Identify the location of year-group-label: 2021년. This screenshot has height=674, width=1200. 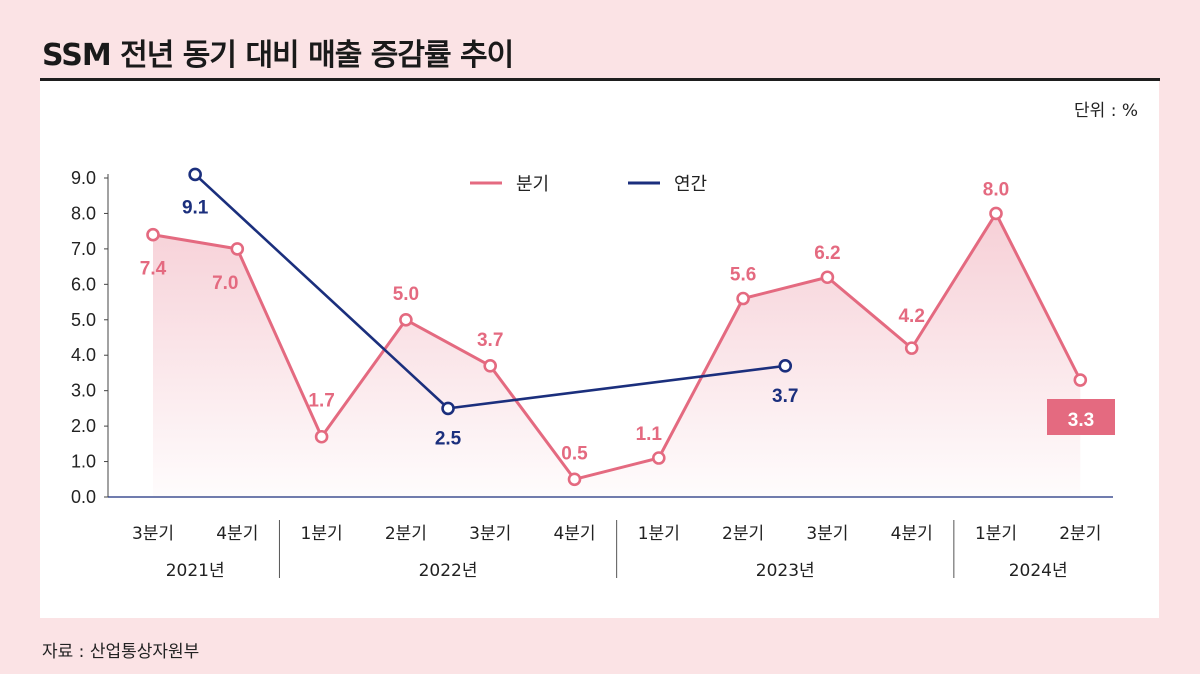
(195, 571).